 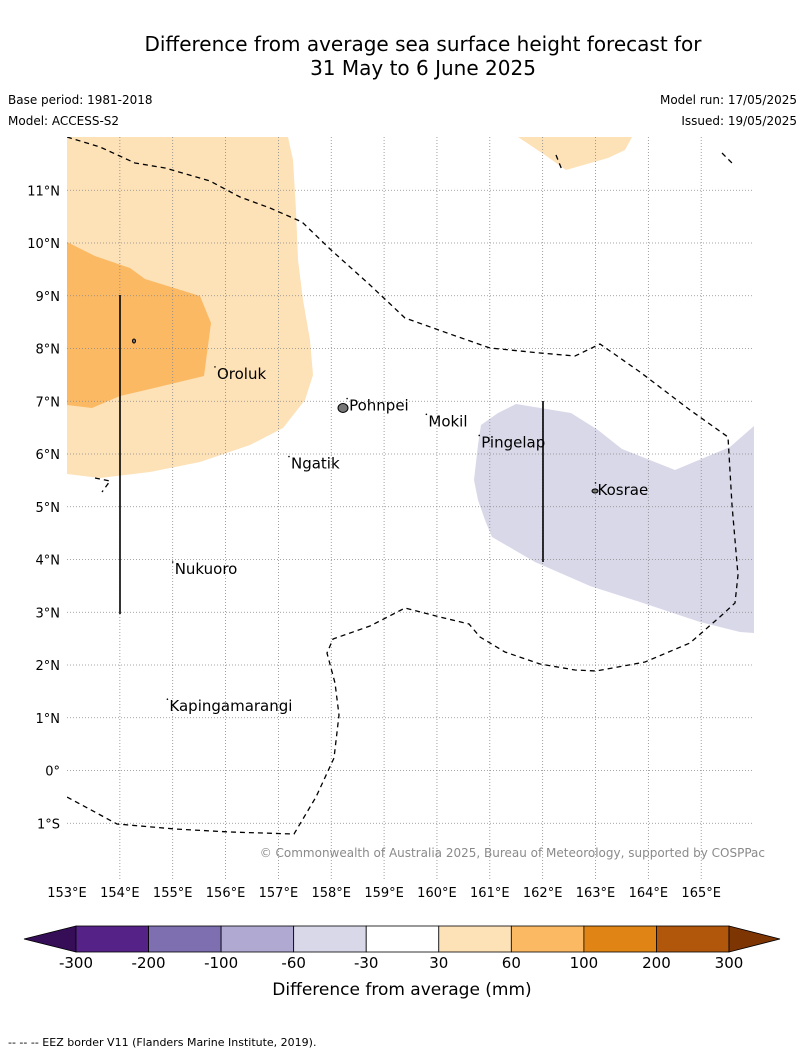 I want to click on model-run: Model run: 17/05/2025, so click(x=728, y=100).